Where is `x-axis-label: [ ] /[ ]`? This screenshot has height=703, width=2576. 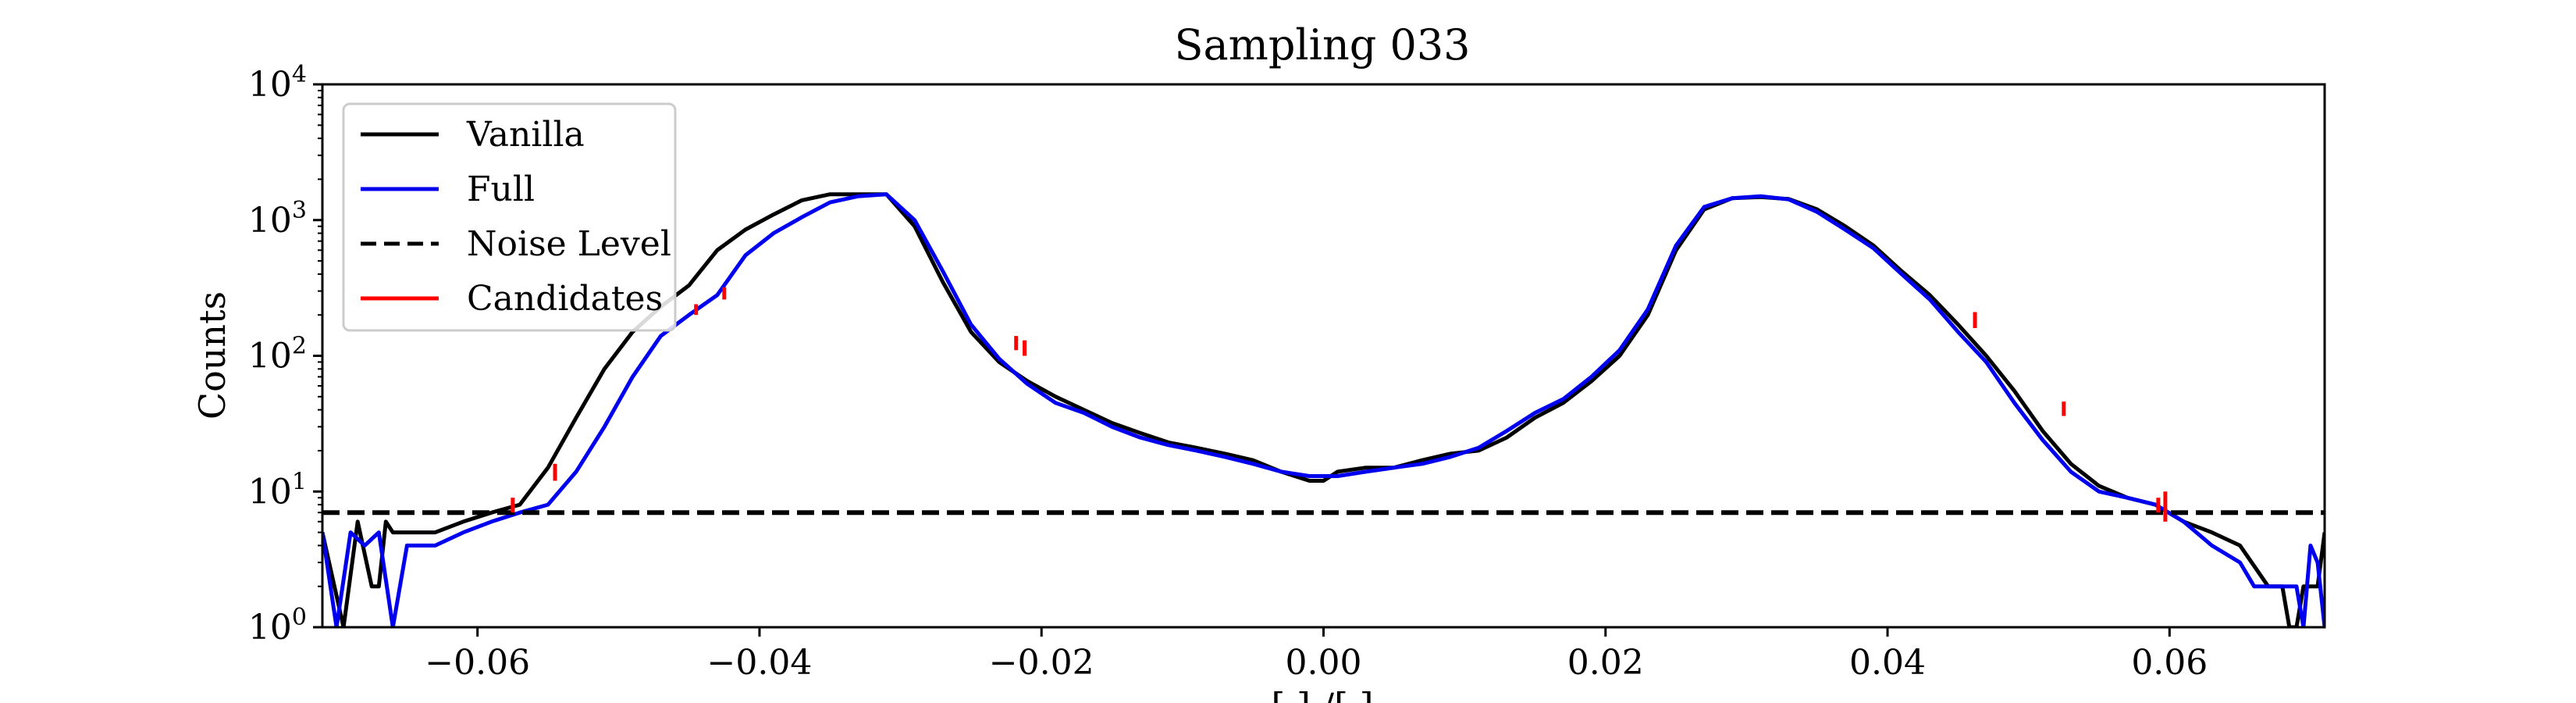
x-axis-label: [ ] /[ ] is located at coordinates (1322, 694).